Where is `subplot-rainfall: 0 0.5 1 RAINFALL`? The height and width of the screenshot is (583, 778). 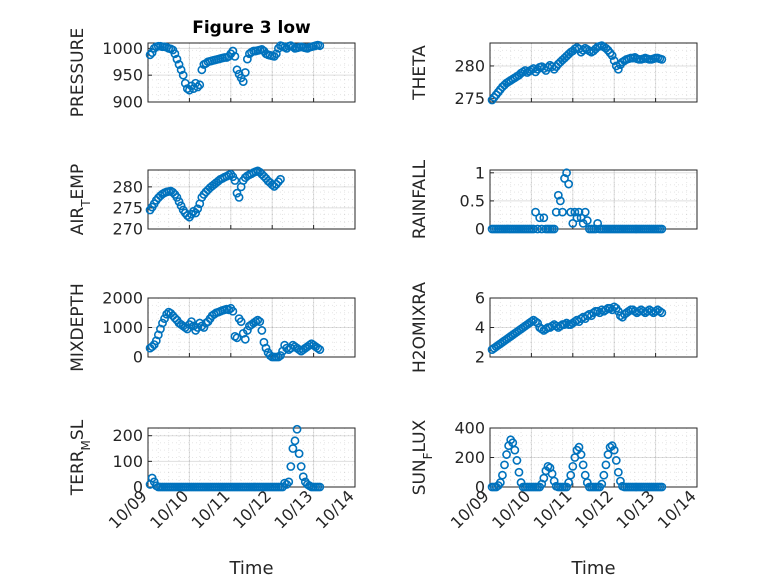 subplot-rainfall: 0 0.5 1 RAINFALL is located at coordinates (554, 199).